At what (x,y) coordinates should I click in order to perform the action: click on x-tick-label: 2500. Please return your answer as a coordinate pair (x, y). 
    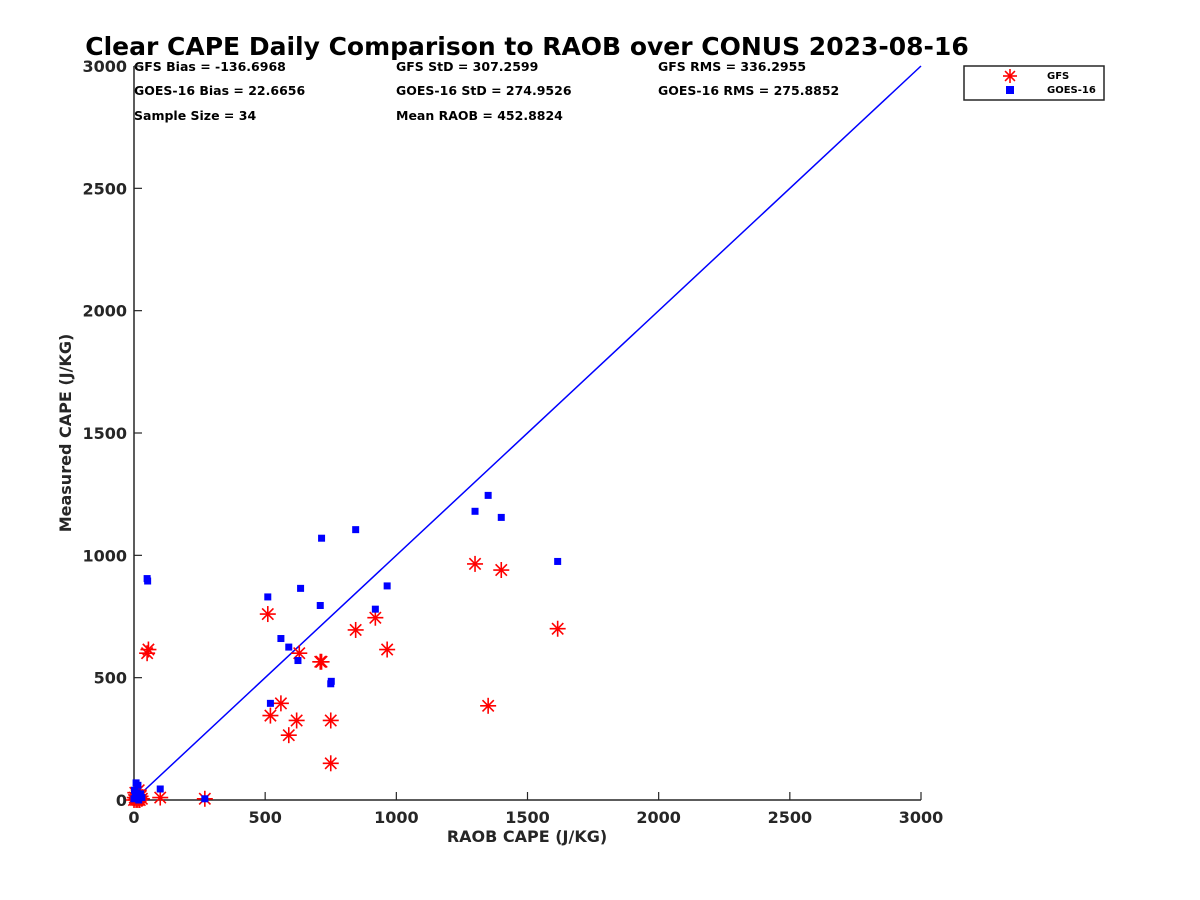
    Looking at the image, I should click on (790, 817).